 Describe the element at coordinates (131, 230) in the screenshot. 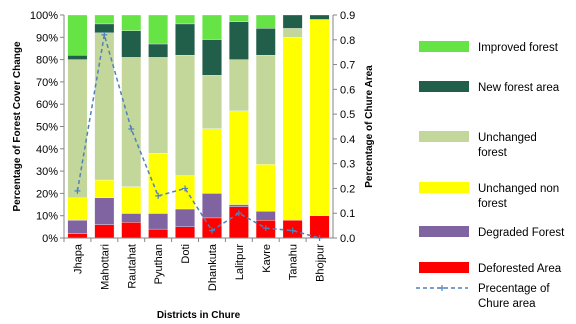

I see `bar-deforested-area-rautahat` at that location.